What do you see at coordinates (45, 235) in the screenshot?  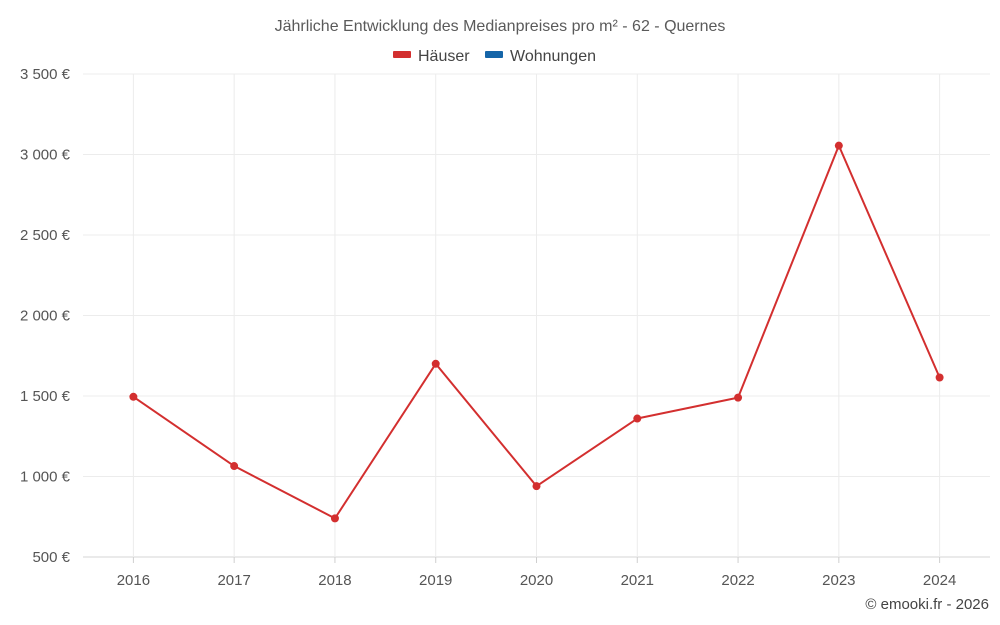 I see `y-tick-label: 2 500 €` at bounding box center [45, 235].